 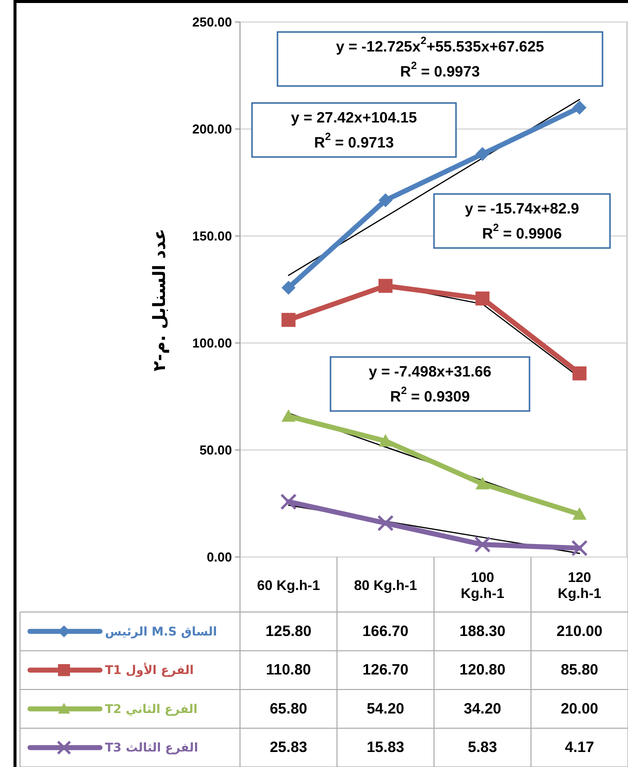 What do you see at coordinates (440, 70) in the screenshot?
I see `annotation: R$^{2}$ = 0.9973` at bounding box center [440, 70].